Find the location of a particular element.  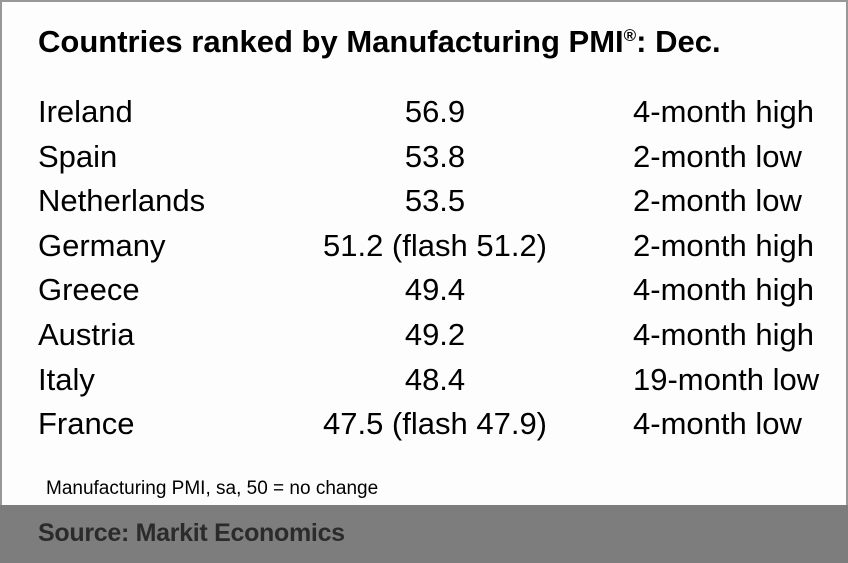

country-cell: Greece is located at coordinates (89, 290).